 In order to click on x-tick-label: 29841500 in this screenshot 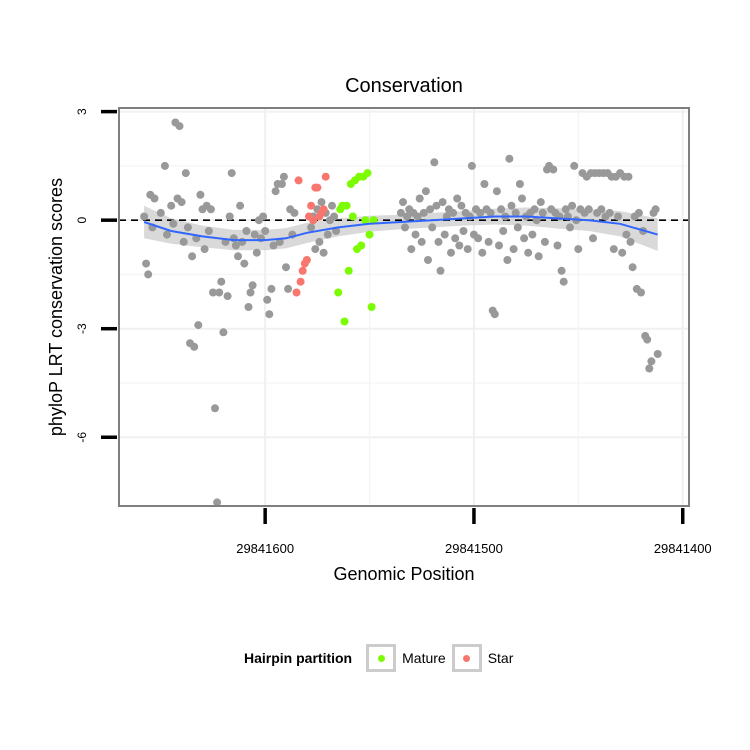, I will do `click(474, 548)`.